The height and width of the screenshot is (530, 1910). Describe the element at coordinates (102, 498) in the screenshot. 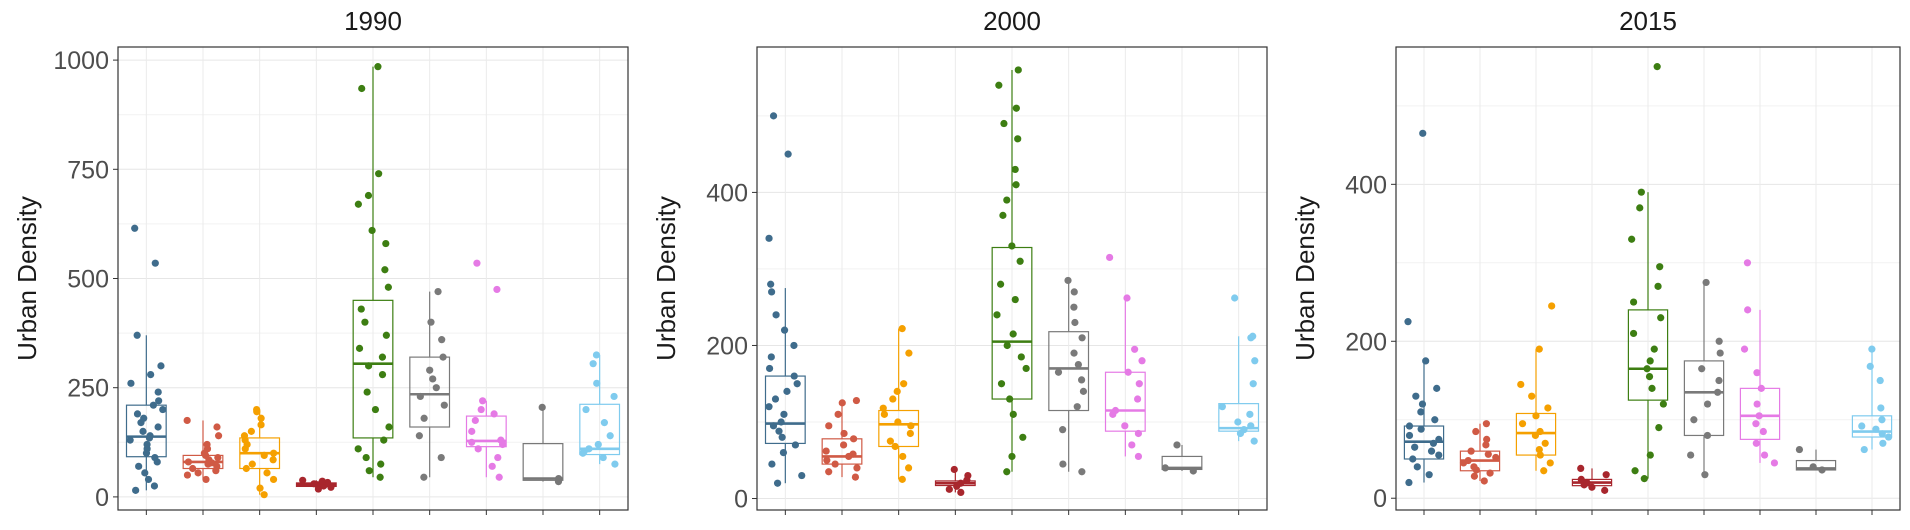

I see `y-tick-label: 0` at that location.